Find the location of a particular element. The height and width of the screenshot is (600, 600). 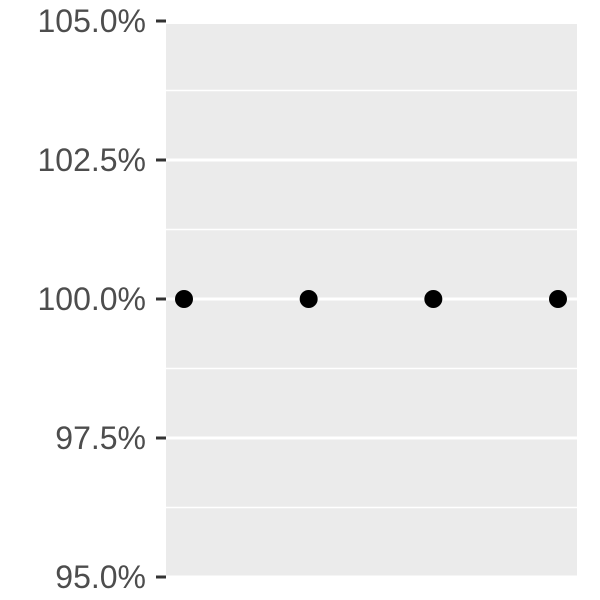

y-tick-label: 100.0% is located at coordinates (91, 299).